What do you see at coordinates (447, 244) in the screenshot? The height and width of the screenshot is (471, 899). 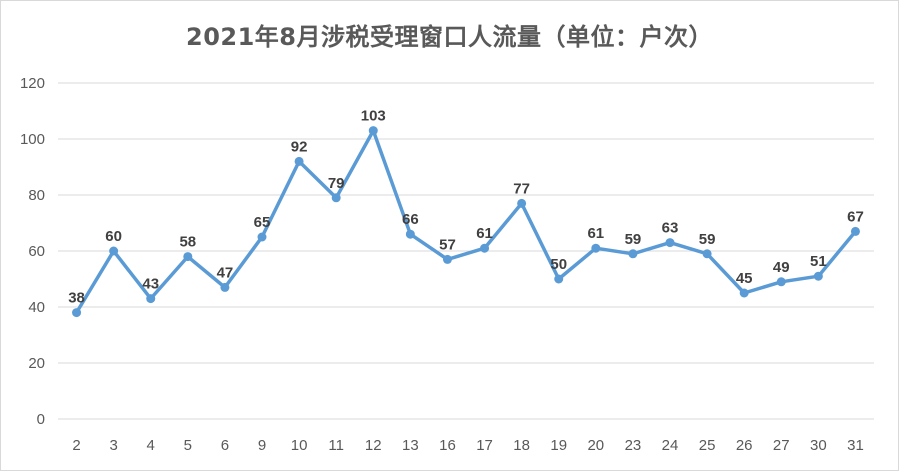 I see `data-label: 57` at bounding box center [447, 244].